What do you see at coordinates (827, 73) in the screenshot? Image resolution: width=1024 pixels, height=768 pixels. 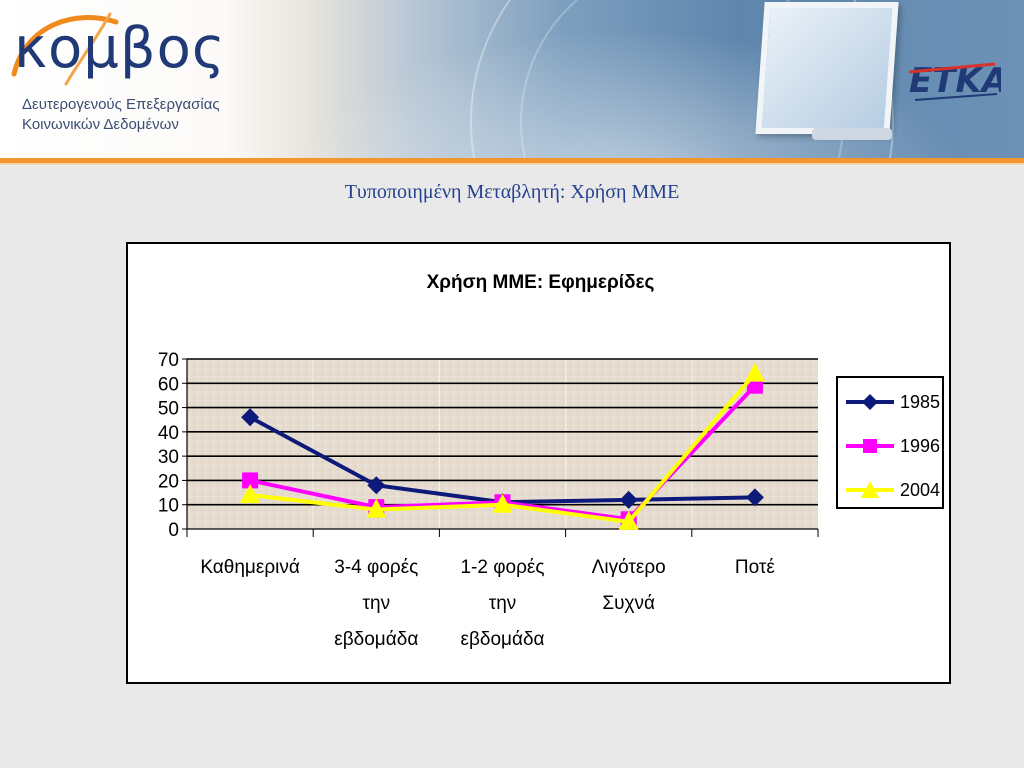 I see `monitor-icon` at bounding box center [827, 73].